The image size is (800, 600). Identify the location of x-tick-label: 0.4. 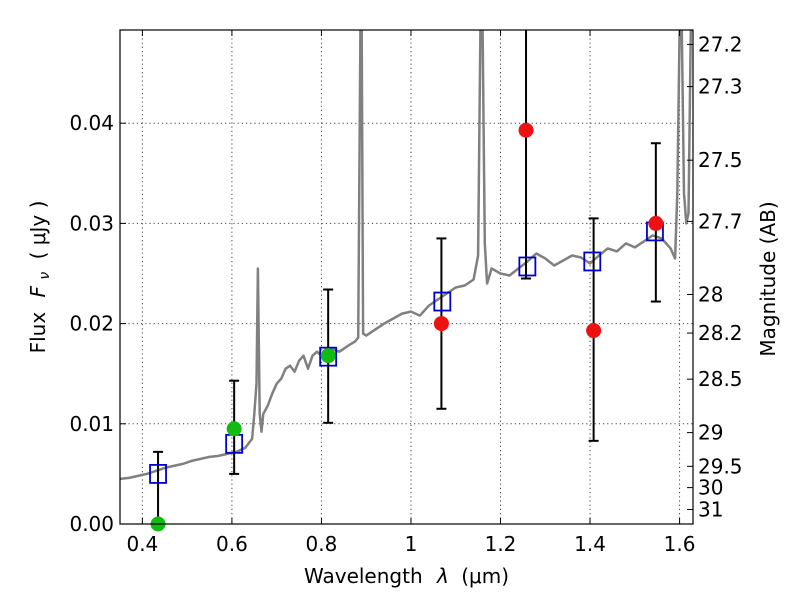
(142, 544).